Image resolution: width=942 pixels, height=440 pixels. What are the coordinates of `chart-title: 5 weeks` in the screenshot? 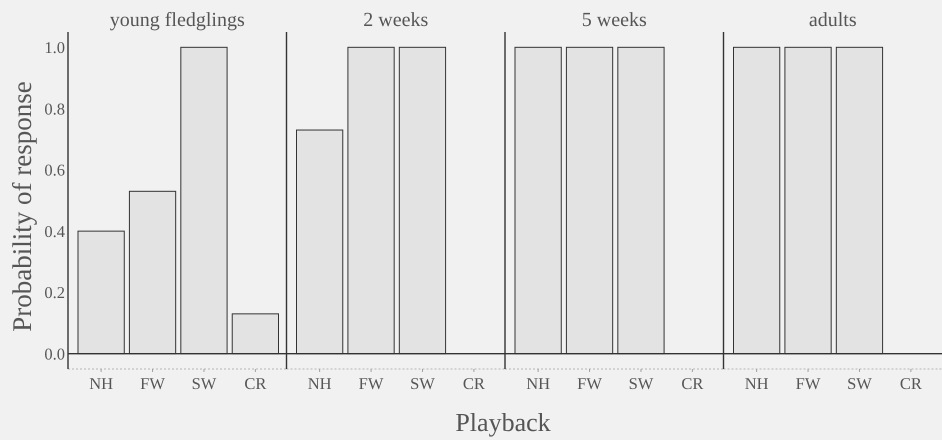 It's located at (614, 20).